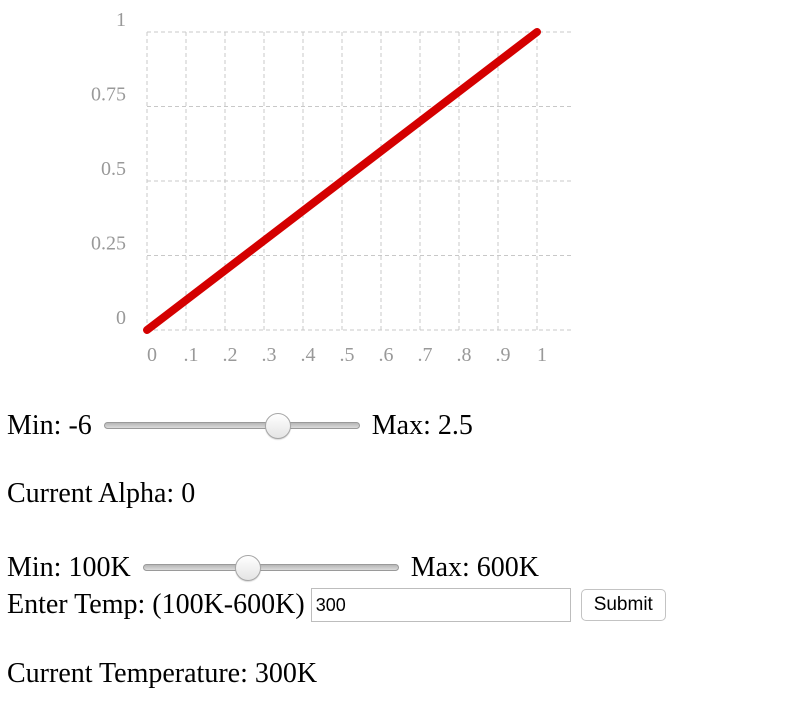 This screenshot has height=726, width=788. What do you see at coordinates (69, 567) in the screenshot?
I see `temp-min-label: Min: 100K` at bounding box center [69, 567].